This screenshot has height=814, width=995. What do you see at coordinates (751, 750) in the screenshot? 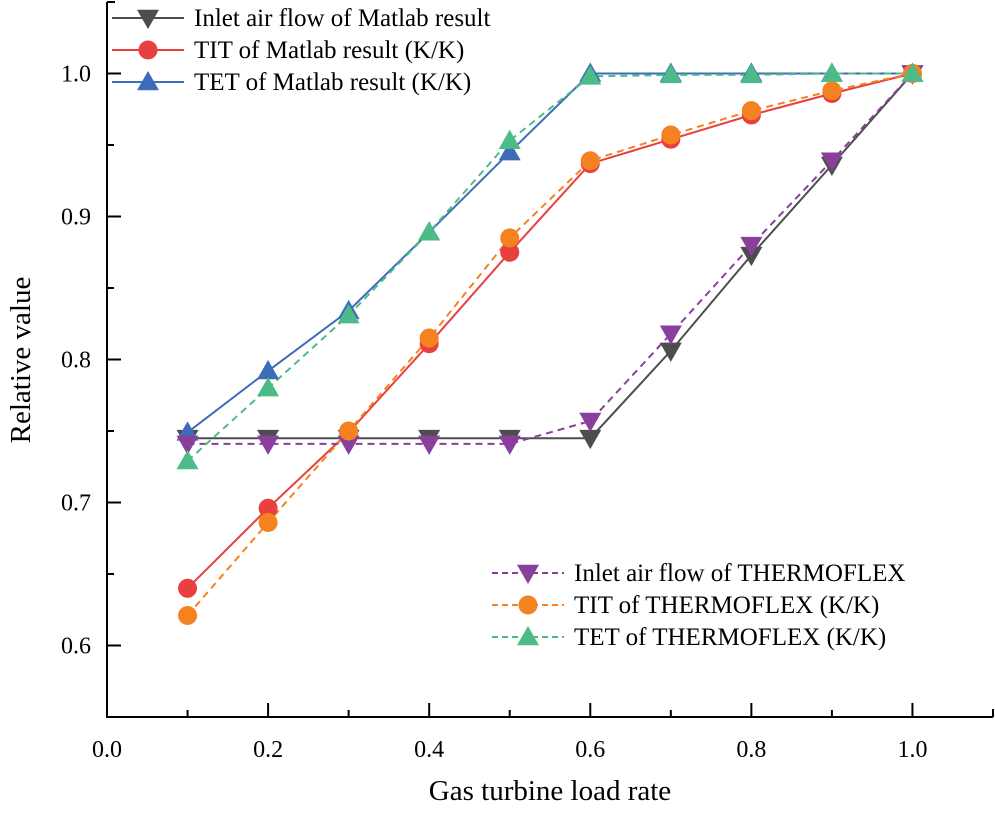
I see `x-tick-label: 0.8` at bounding box center [751, 750].